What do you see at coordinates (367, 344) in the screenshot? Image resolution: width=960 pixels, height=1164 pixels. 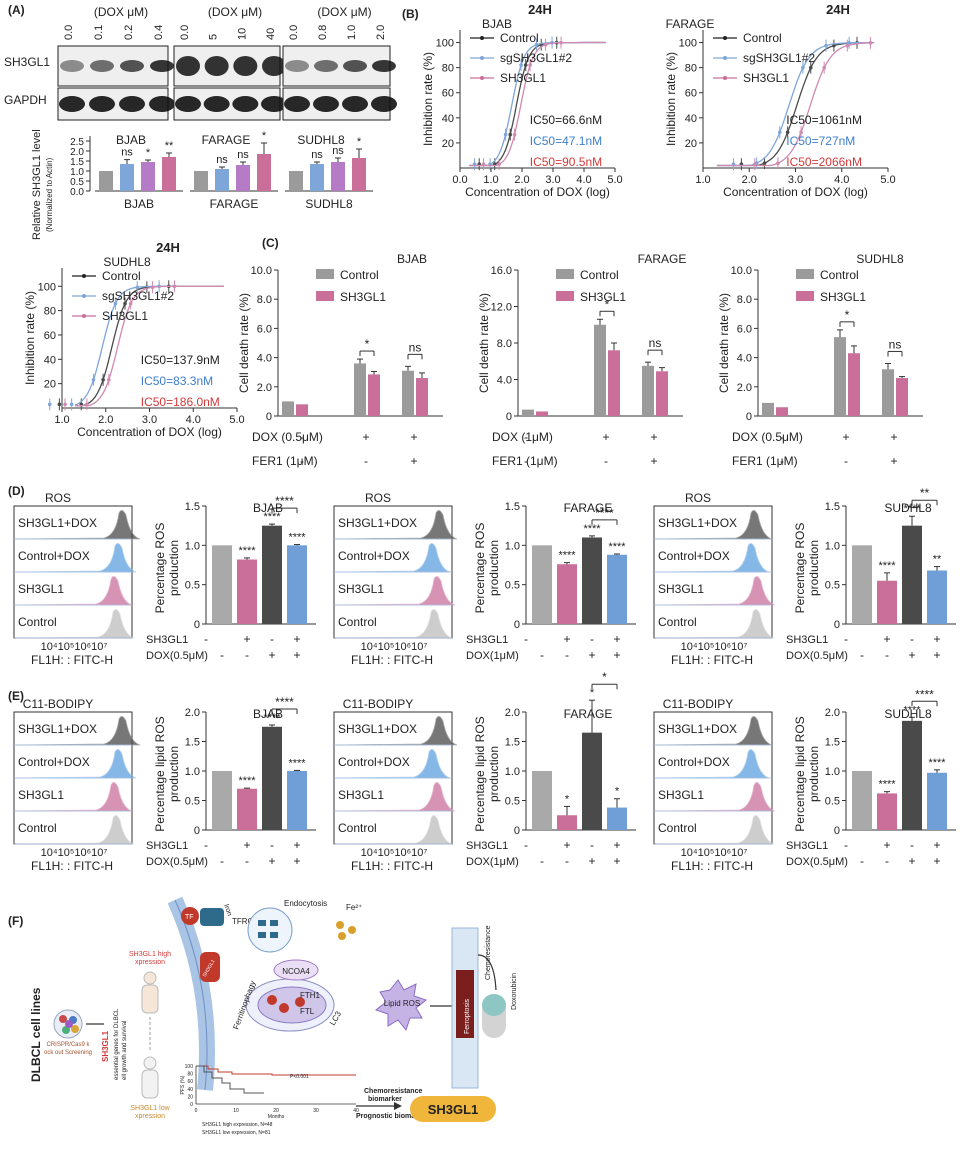 I see `panel-c-sig-bracket-label: *` at bounding box center [367, 344].